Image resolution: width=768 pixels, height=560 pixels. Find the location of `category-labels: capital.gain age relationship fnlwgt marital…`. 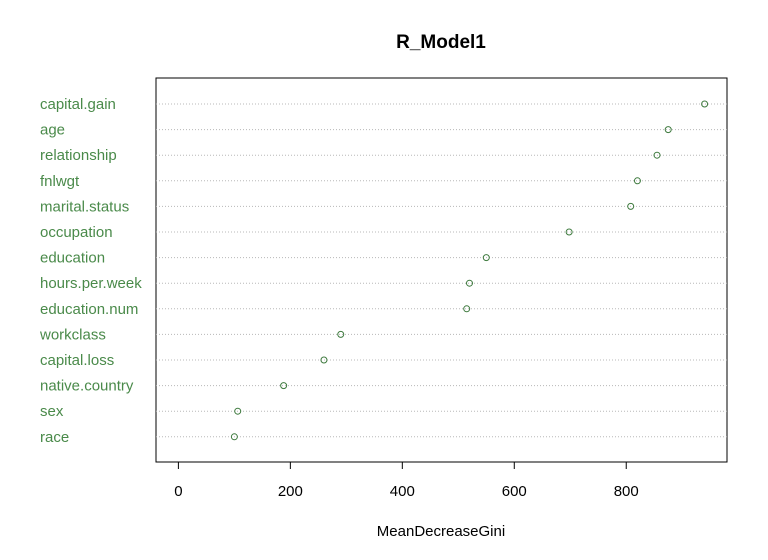

category-labels: capital.gain age relationship fnlwgt marital… is located at coordinates (90, 271).